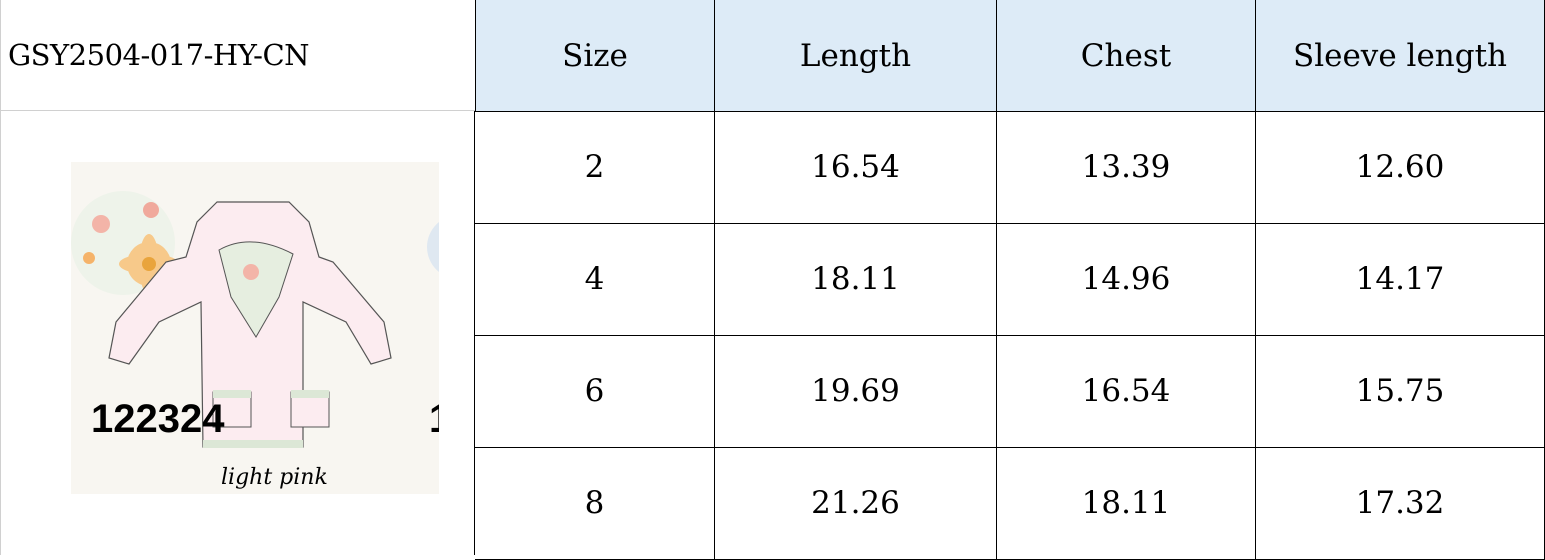  Describe the element at coordinates (274, 477) in the screenshot. I see `color-name: light pink` at that location.